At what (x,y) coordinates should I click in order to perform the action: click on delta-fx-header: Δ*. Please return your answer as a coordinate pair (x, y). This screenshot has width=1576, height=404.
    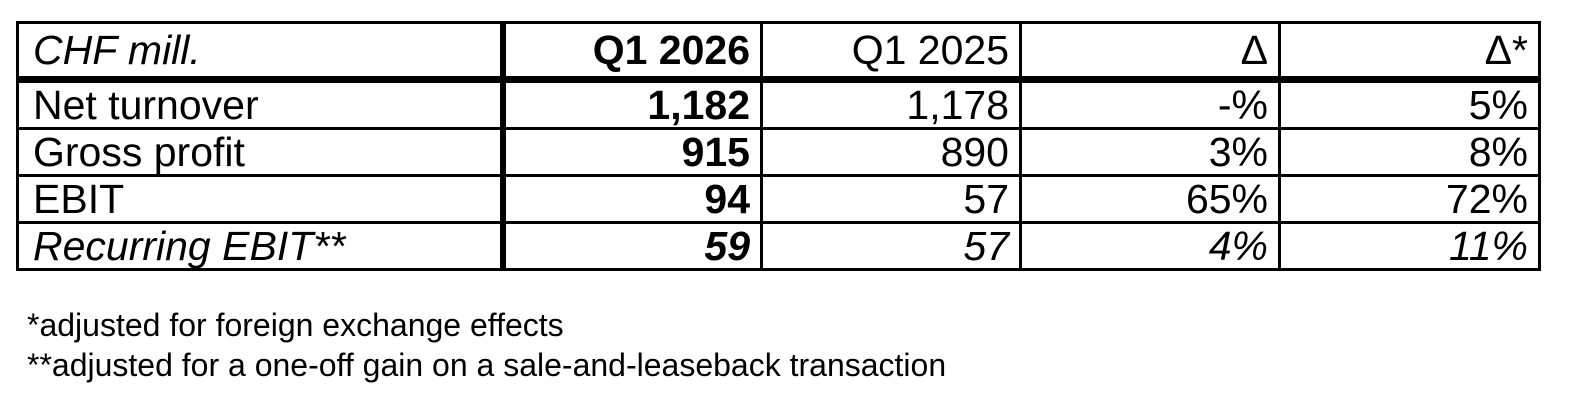
    Looking at the image, I should click on (1409, 52).